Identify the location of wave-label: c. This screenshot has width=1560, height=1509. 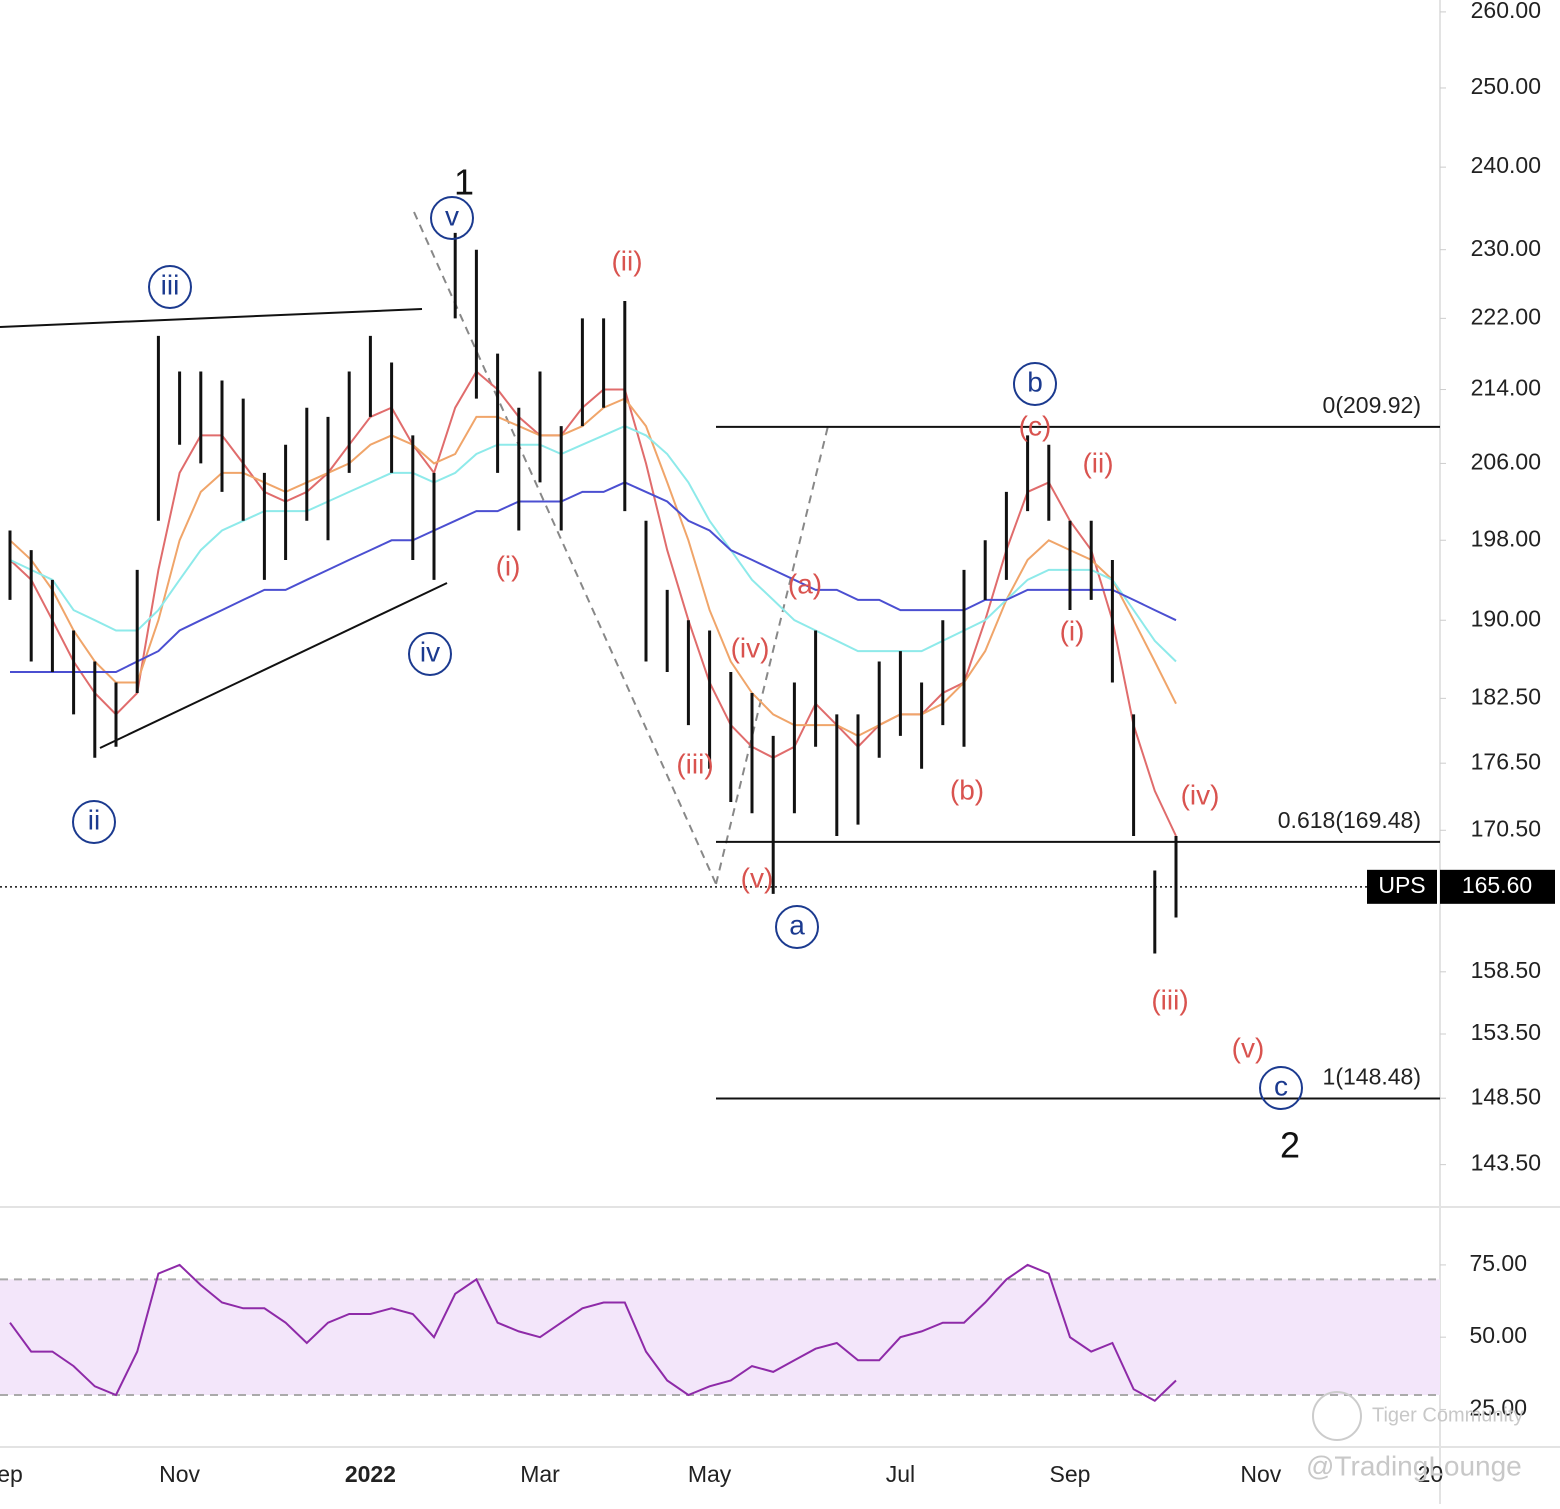
(1281, 1085).